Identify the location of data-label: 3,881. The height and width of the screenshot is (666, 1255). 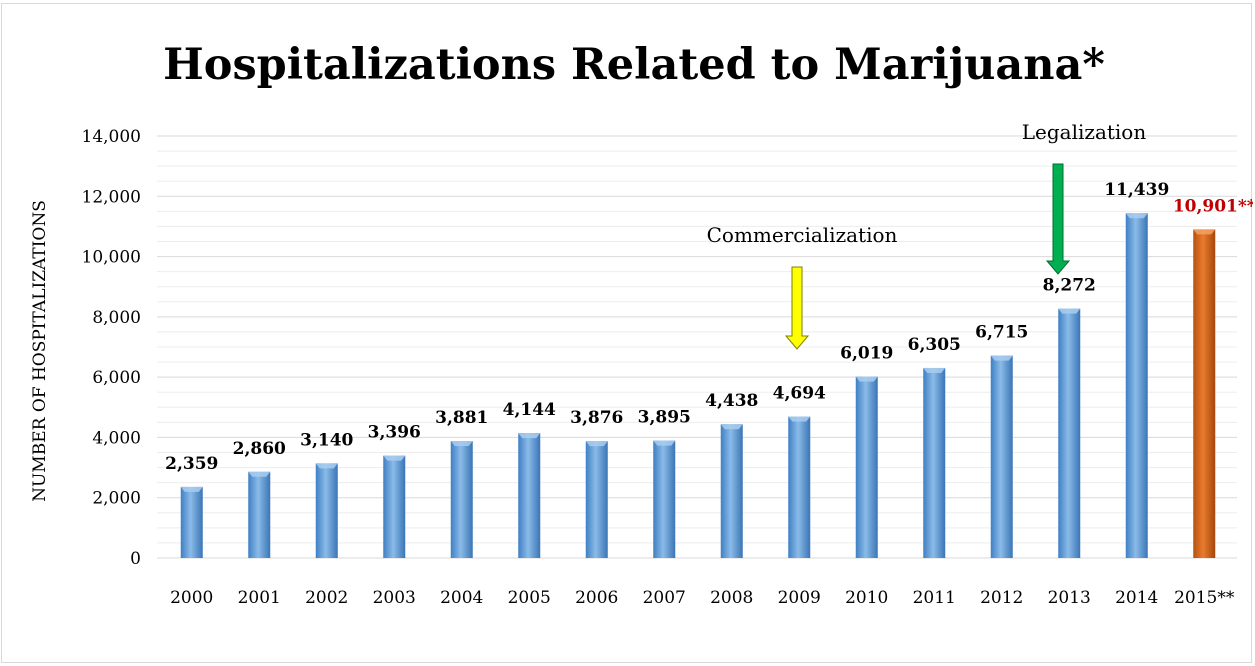
(461, 418).